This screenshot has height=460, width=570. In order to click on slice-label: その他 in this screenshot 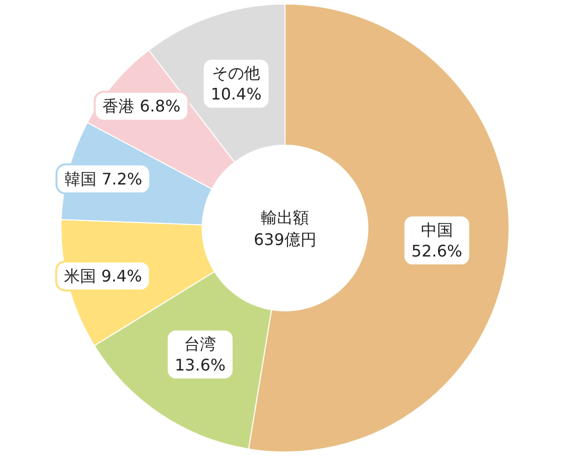, I will do `click(236, 73)`.